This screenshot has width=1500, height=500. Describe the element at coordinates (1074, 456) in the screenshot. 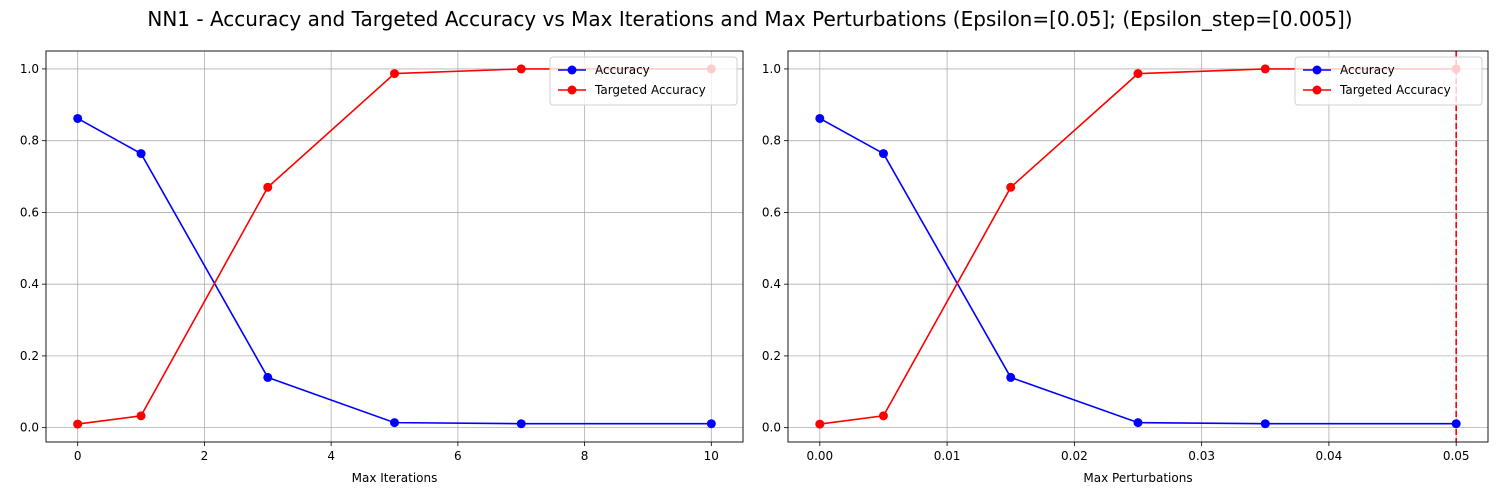

I see `x-tick-label: 0.02` at that location.